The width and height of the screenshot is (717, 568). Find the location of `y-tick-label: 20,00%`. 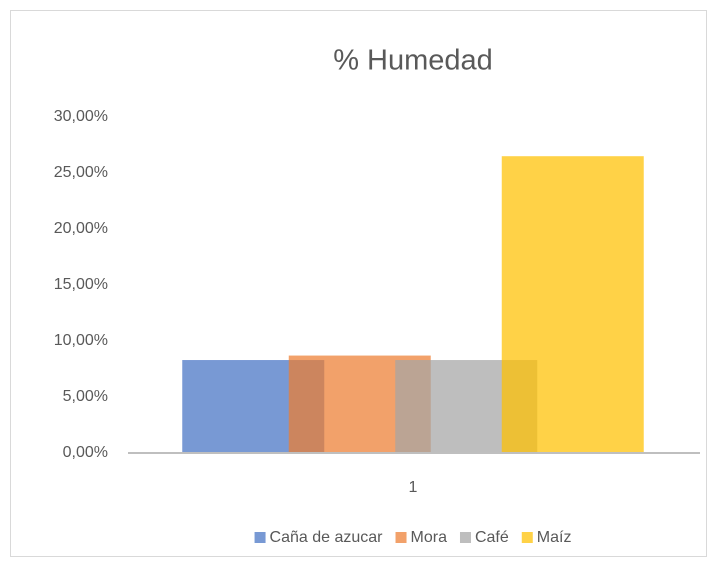

y-tick-label: 20,00% is located at coordinates (81, 228).